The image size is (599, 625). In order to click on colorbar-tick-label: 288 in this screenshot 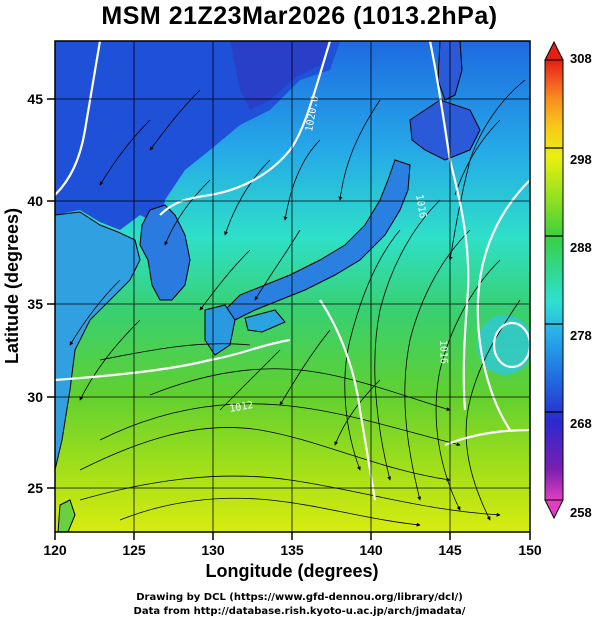, I will do `click(581, 247)`.